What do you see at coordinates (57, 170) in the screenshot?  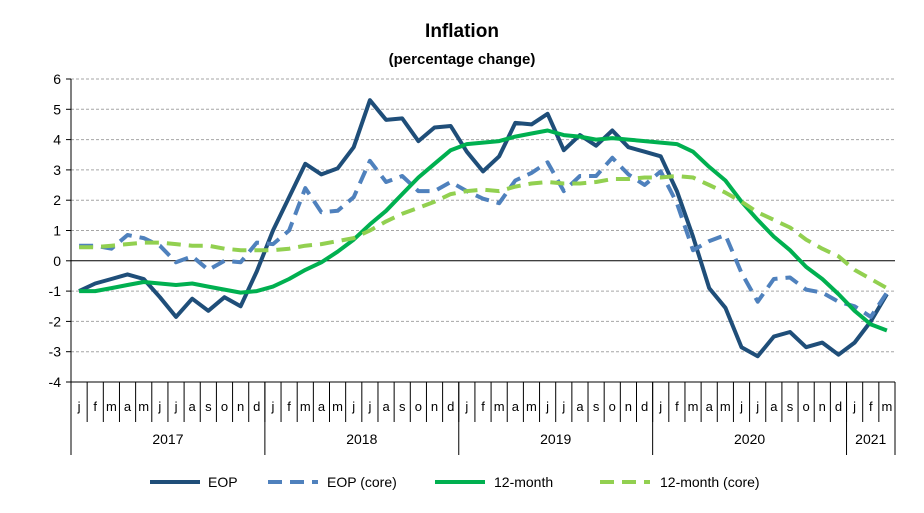 I see `y-tick-label: 3` at bounding box center [57, 170].